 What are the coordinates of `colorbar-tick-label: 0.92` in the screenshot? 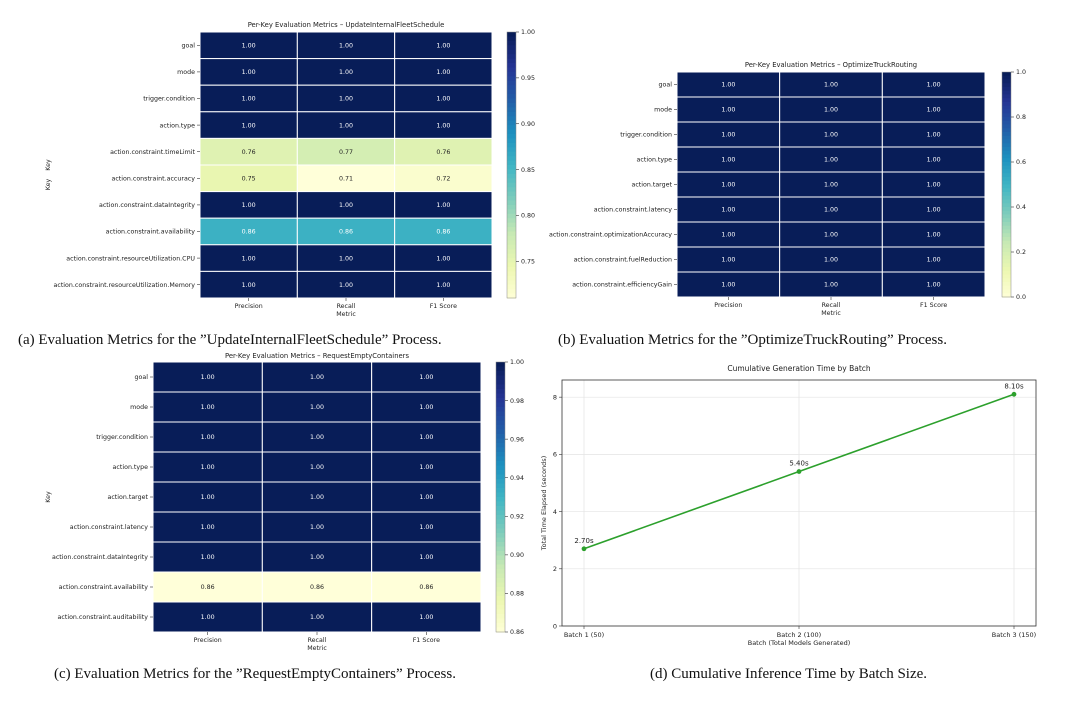 It's located at (517, 516).